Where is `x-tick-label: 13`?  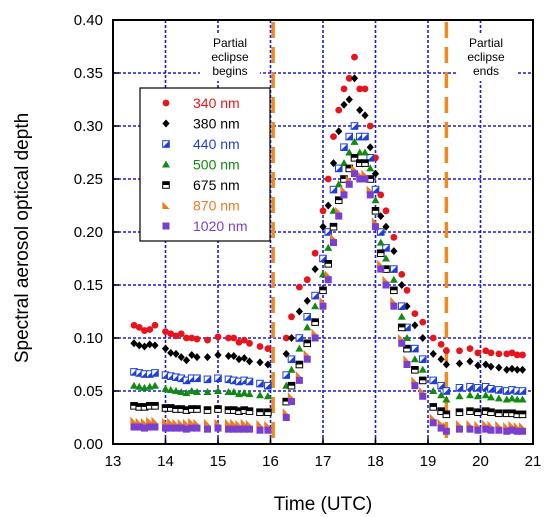
x-tick-label: 13 is located at coordinates (113, 461).